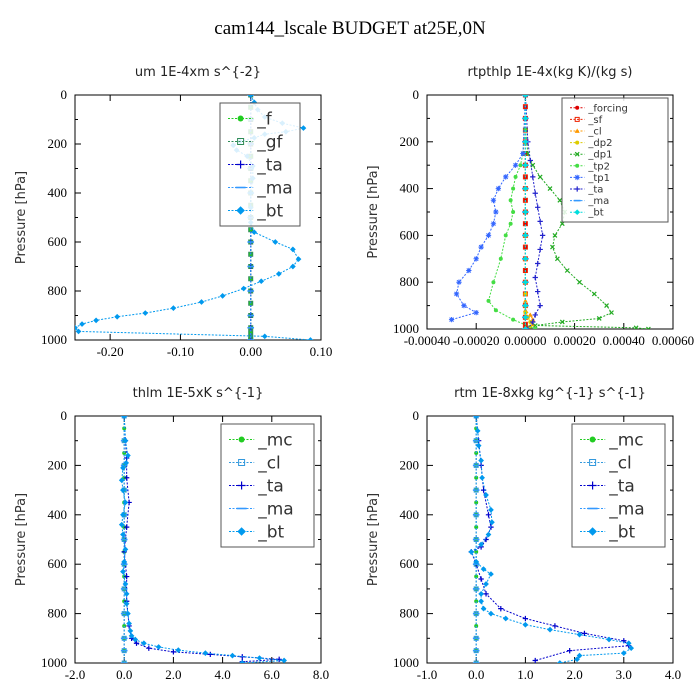 The height and width of the screenshot is (700, 700). What do you see at coordinates (274, 188) in the screenshot?
I see `legend-label: _ma` at bounding box center [274, 188].